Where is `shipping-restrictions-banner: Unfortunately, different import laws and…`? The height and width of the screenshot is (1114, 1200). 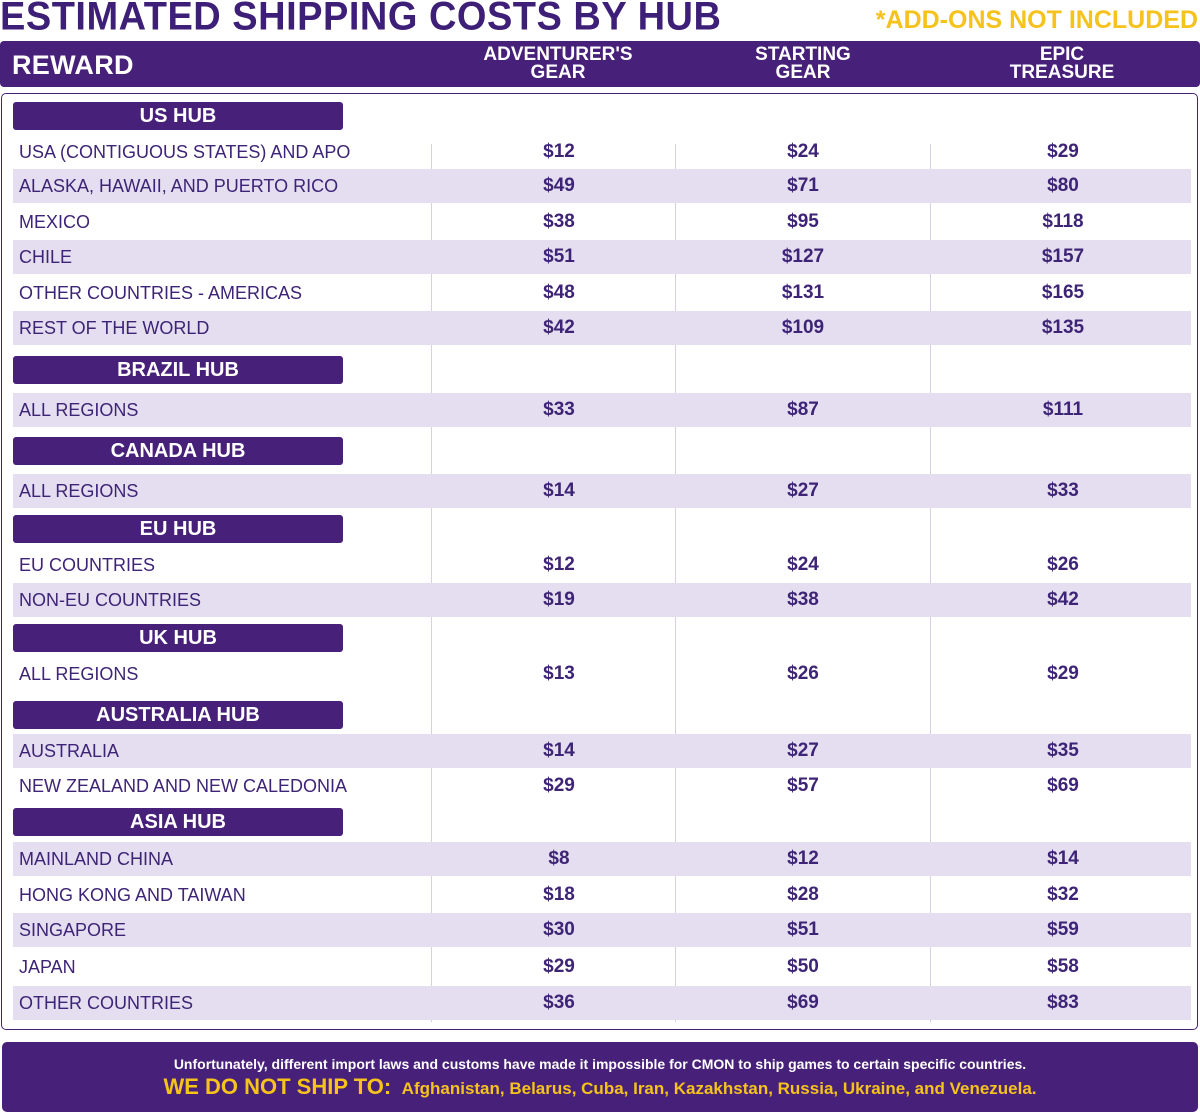 shipping-restrictions-banner: Unfortunately, different import laws and… is located at coordinates (600, 1077).